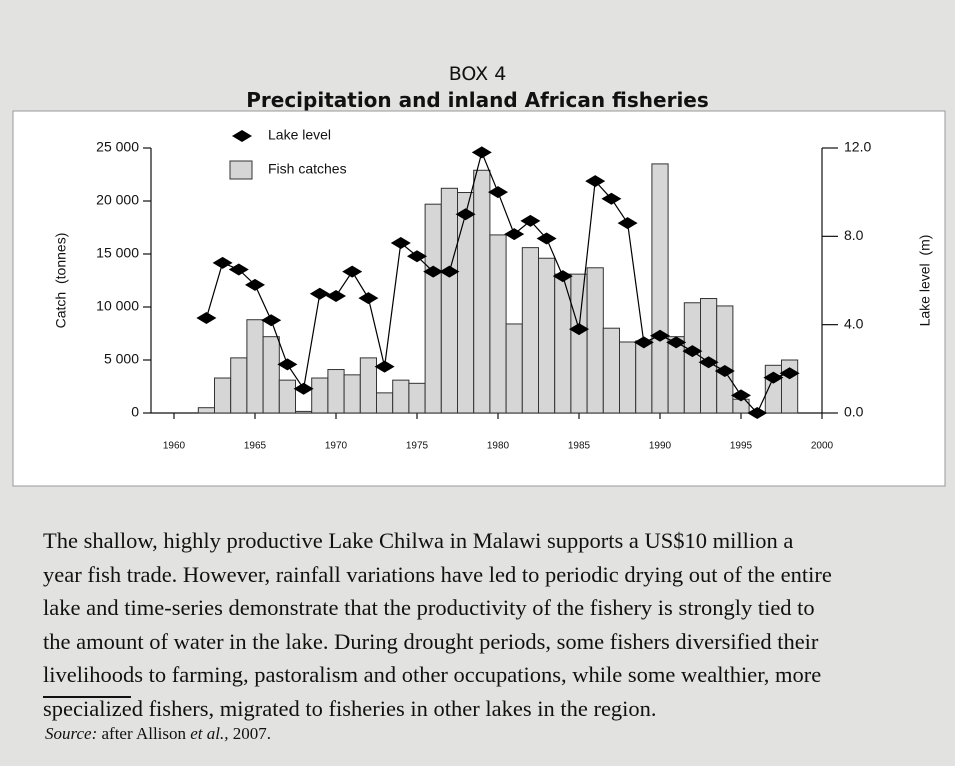 This screenshot has height=766, width=955. What do you see at coordinates (925, 281) in the screenshot?
I see `y2-axis-label: Lake level (m)` at bounding box center [925, 281].